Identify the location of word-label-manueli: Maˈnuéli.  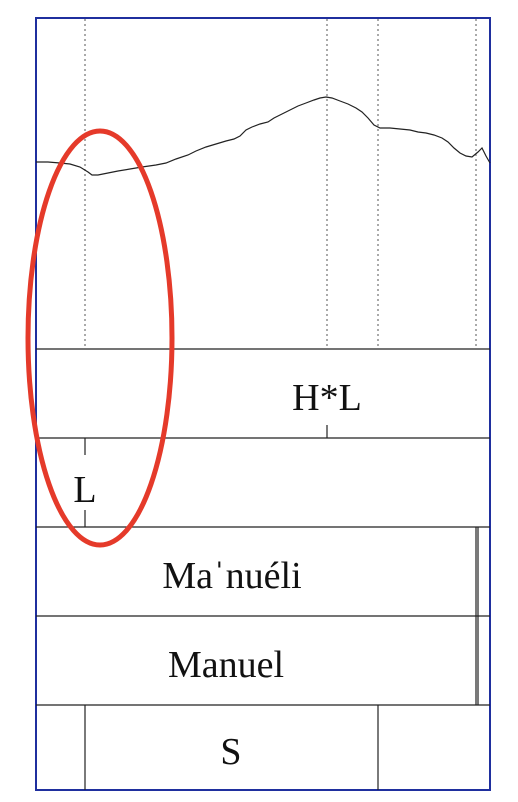
(231, 576).